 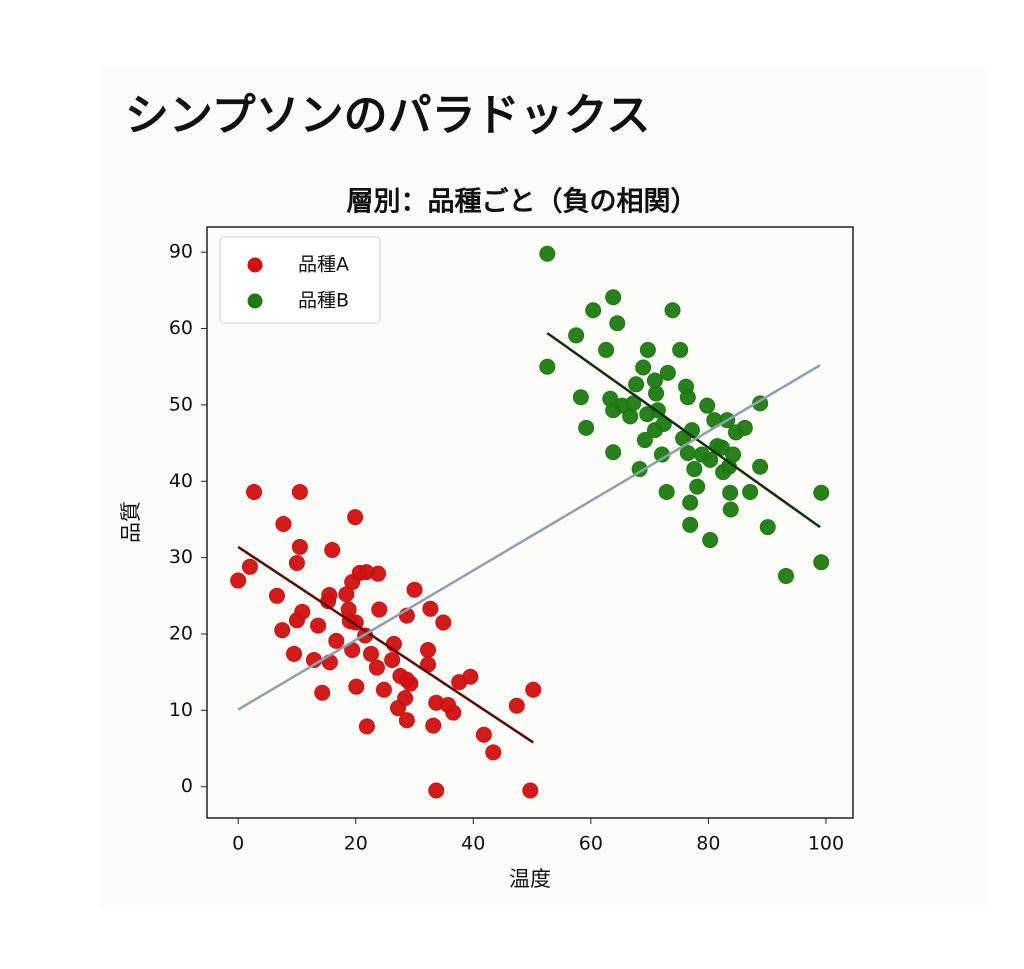 I want to click on y-tick-label: 20, so click(x=181, y=633).